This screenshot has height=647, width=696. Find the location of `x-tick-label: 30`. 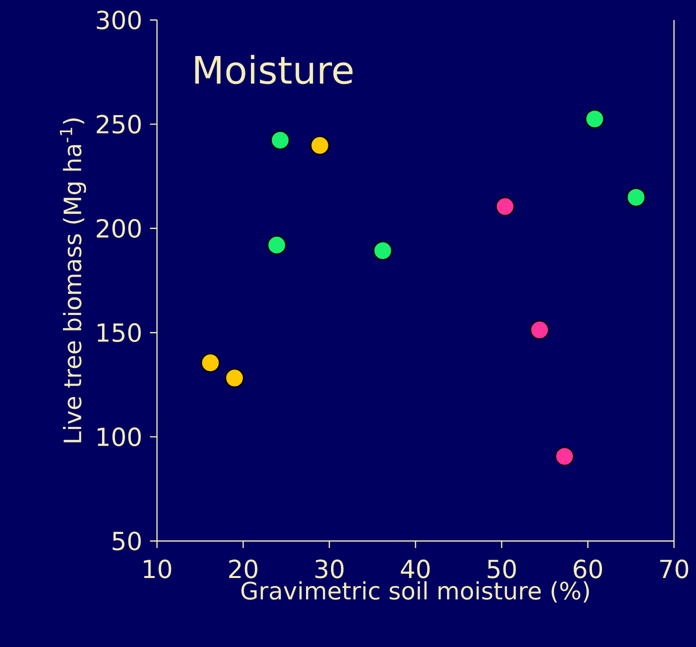

x-tick-label: 30 is located at coordinates (329, 569).